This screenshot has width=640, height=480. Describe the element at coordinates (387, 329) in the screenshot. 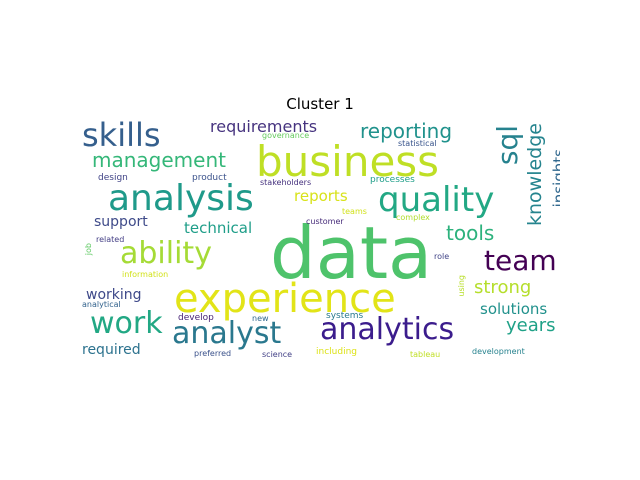

I see `word-analytics: analytics` at that location.